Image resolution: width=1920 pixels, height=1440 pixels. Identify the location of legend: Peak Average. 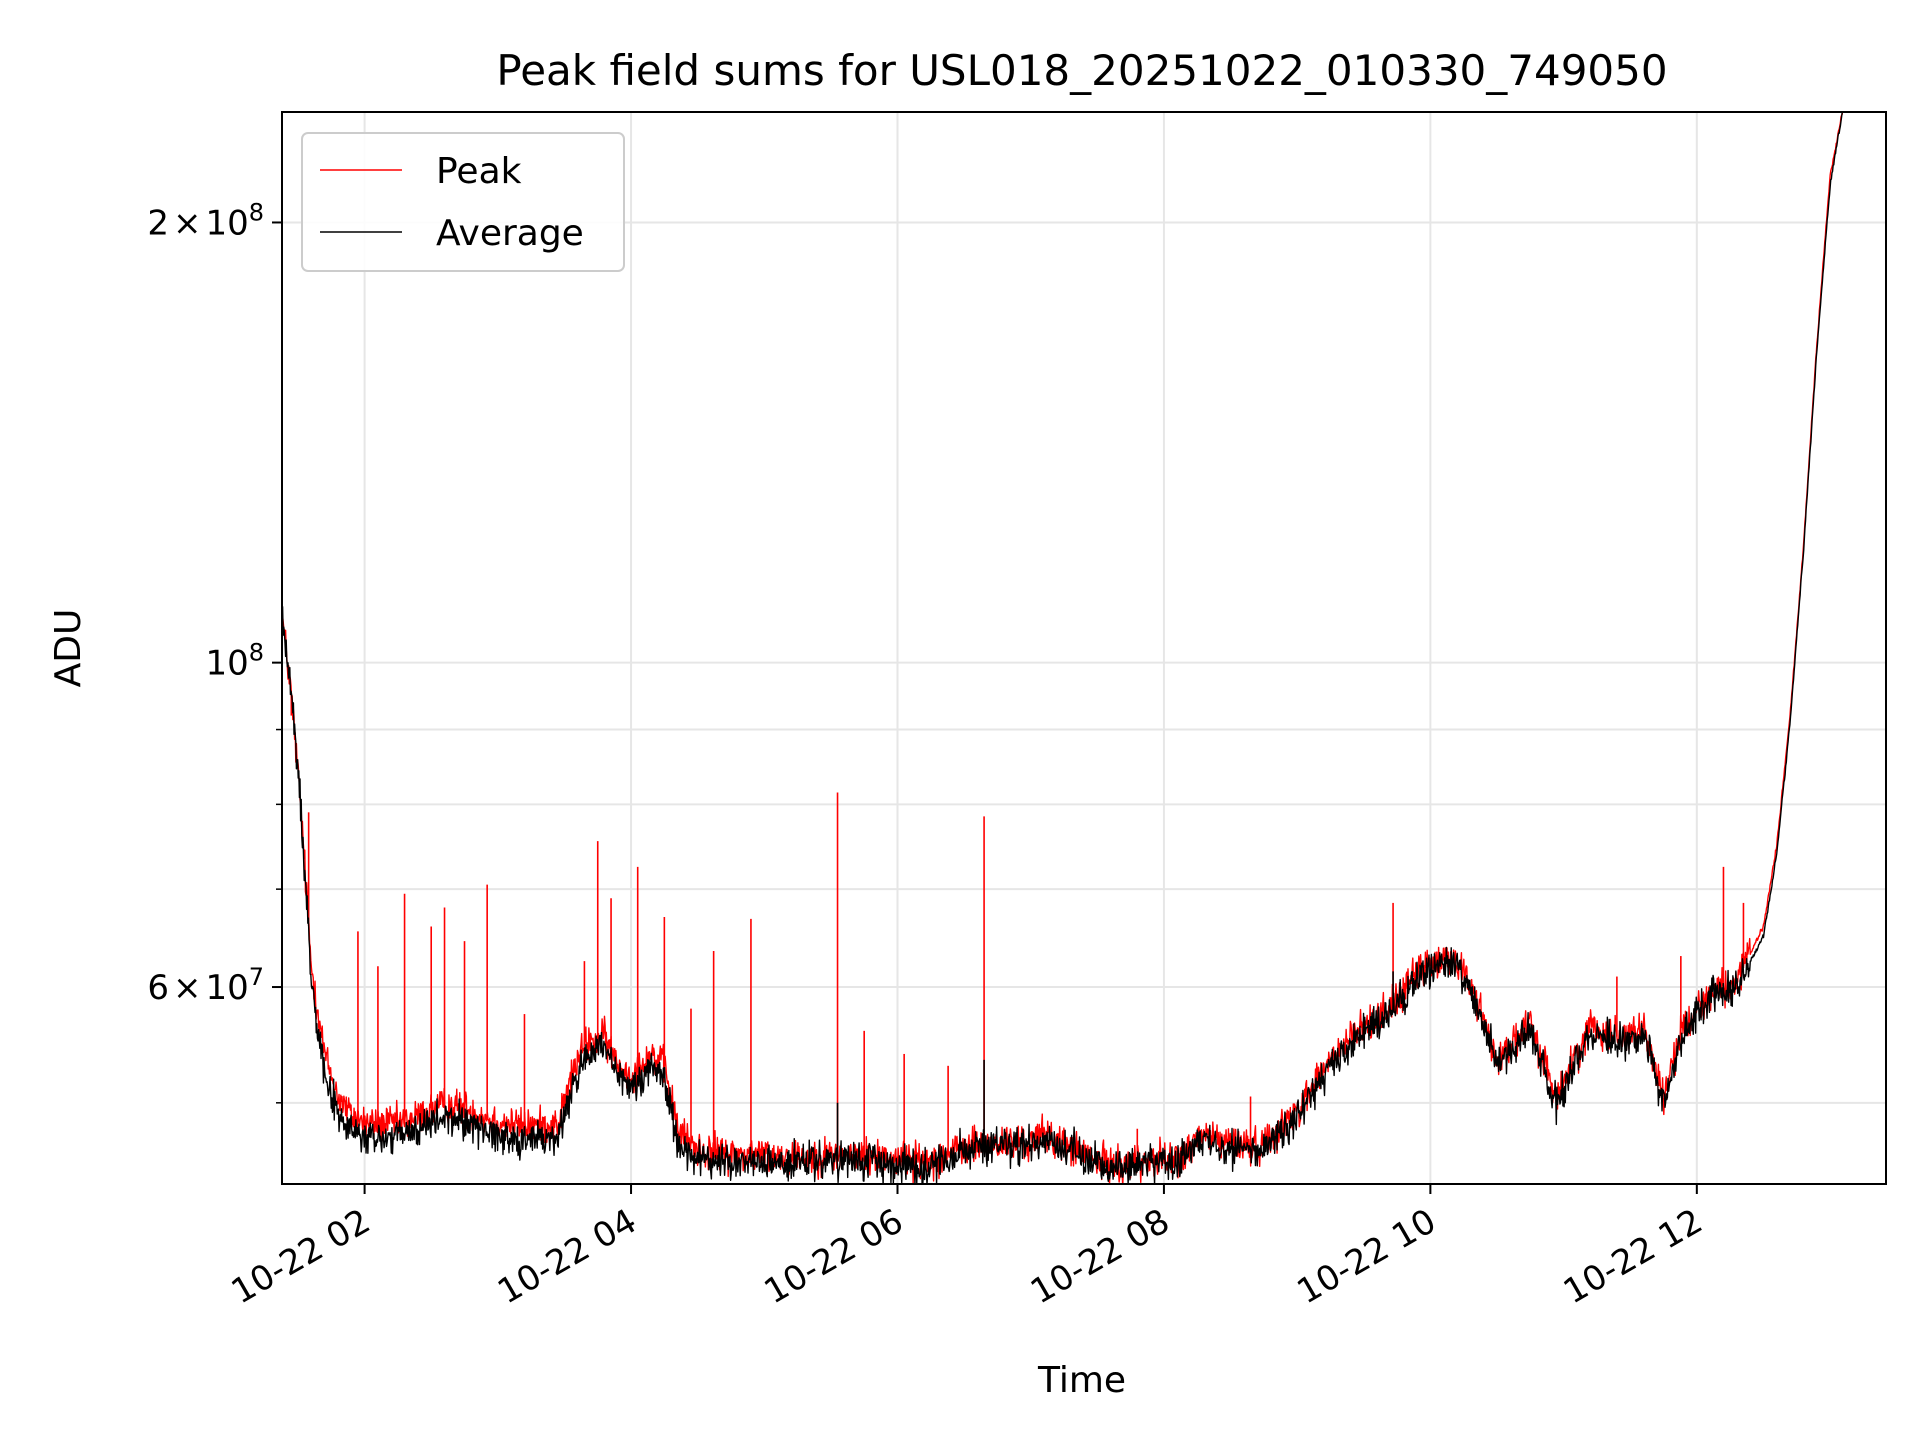
(463, 202).